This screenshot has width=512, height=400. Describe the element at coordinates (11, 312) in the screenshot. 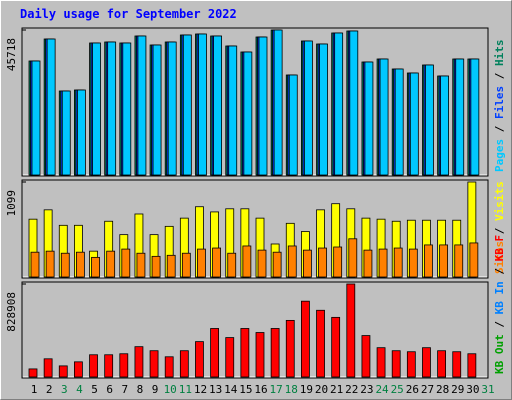

I see `y-tick-label: 828908` at that location.